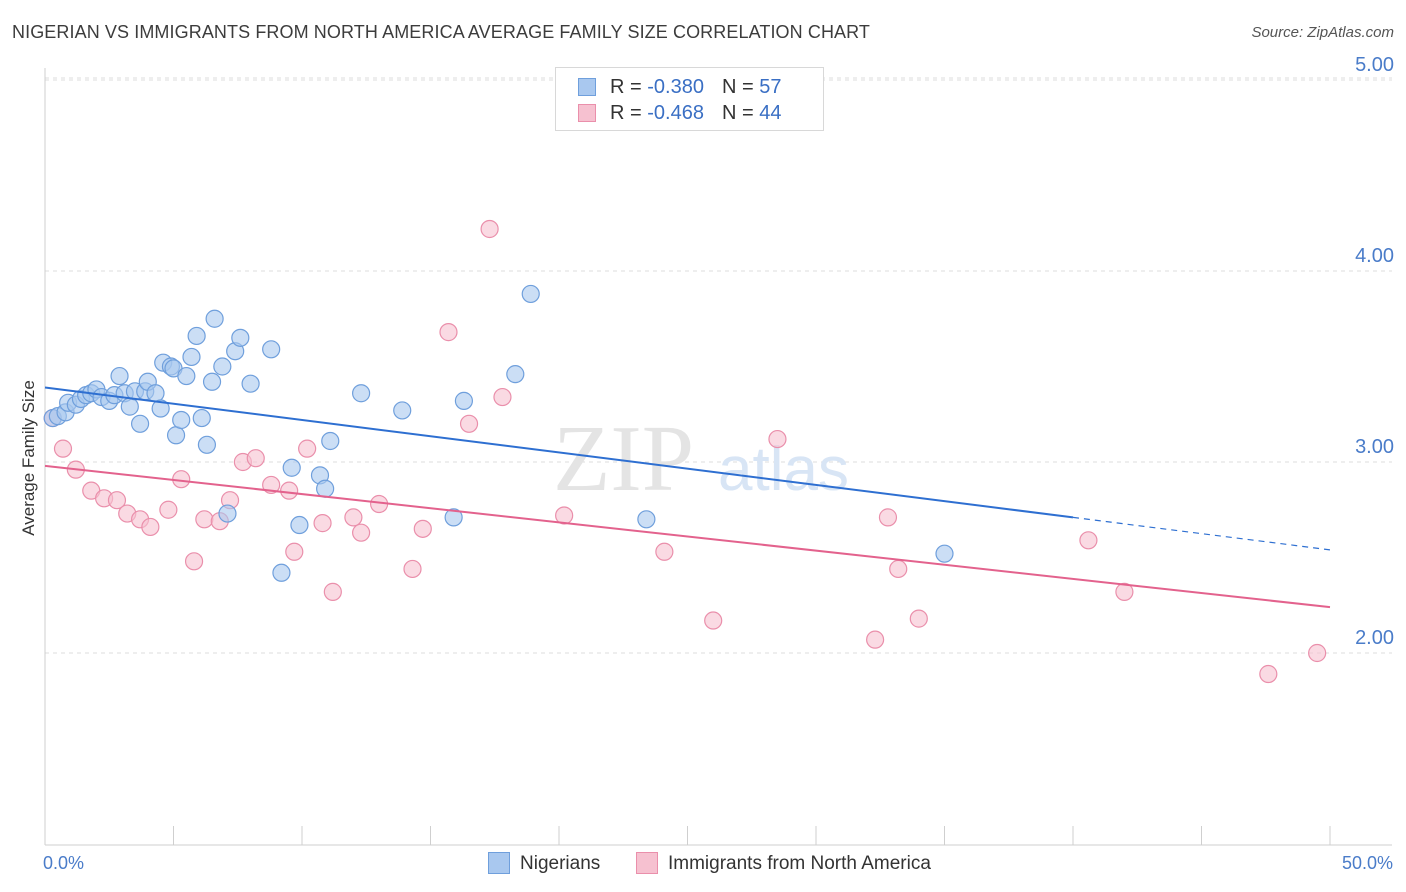  I want to click on legend-r-value: -0.468, so click(675, 113).